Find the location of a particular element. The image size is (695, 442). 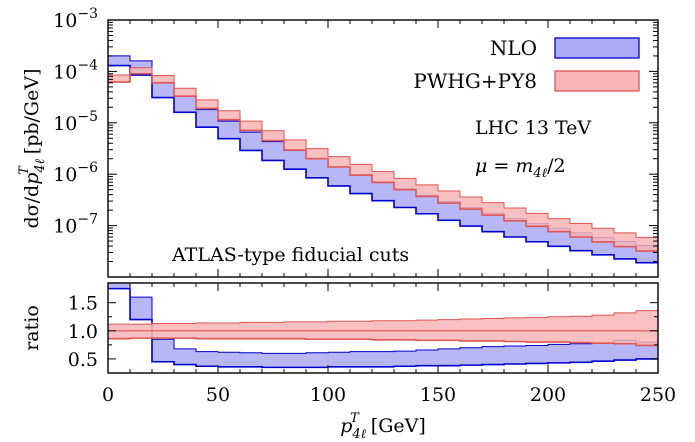

annotation-cuts: ATLAS-type fiducial cuts is located at coordinates (290, 255).